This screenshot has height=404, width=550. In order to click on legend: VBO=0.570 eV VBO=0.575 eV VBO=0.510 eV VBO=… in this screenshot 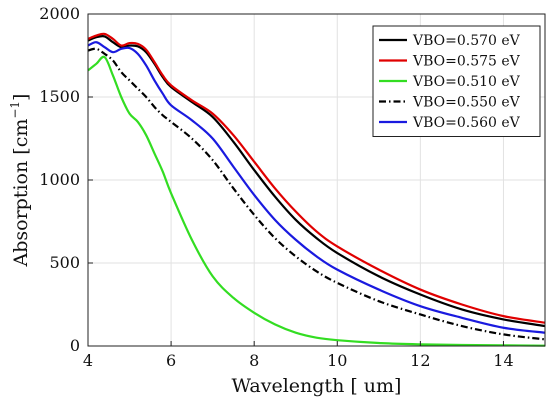, I will do `click(456, 81)`.